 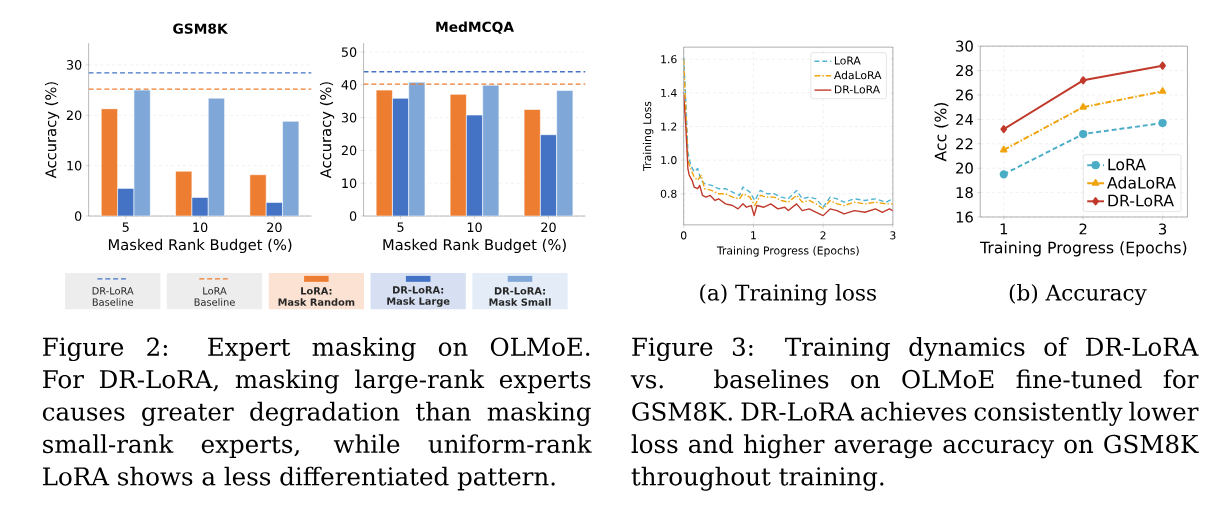 I want to click on text: (b) Accuracy, so click(x=1078, y=294).